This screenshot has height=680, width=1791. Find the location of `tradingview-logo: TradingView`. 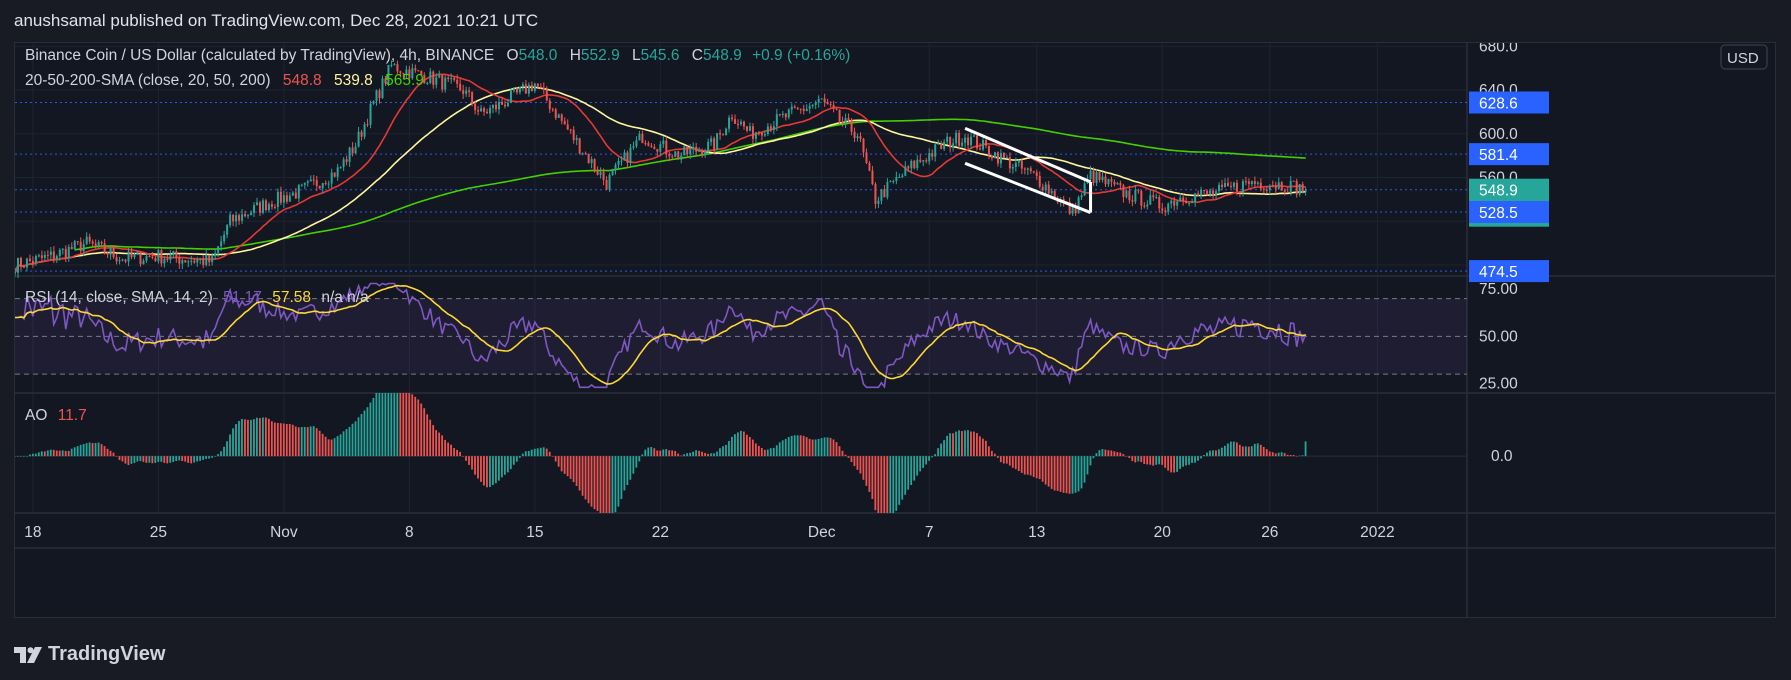

tradingview-logo: TradingView is located at coordinates (89, 654).